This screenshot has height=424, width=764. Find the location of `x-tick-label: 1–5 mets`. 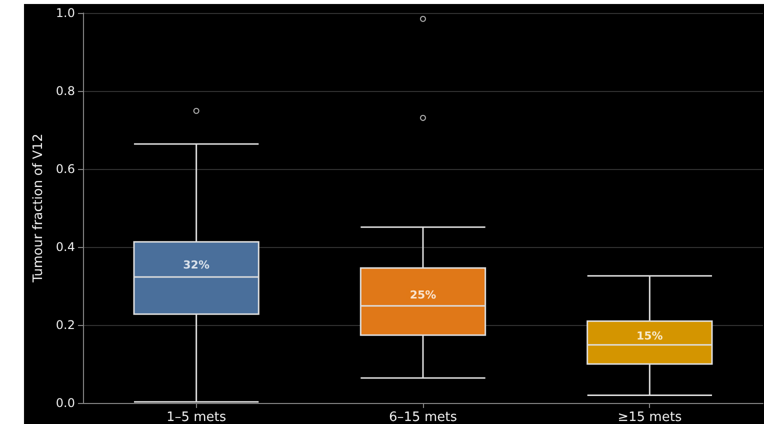

x-tick-label: 1–5 mets is located at coordinates (196, 417).